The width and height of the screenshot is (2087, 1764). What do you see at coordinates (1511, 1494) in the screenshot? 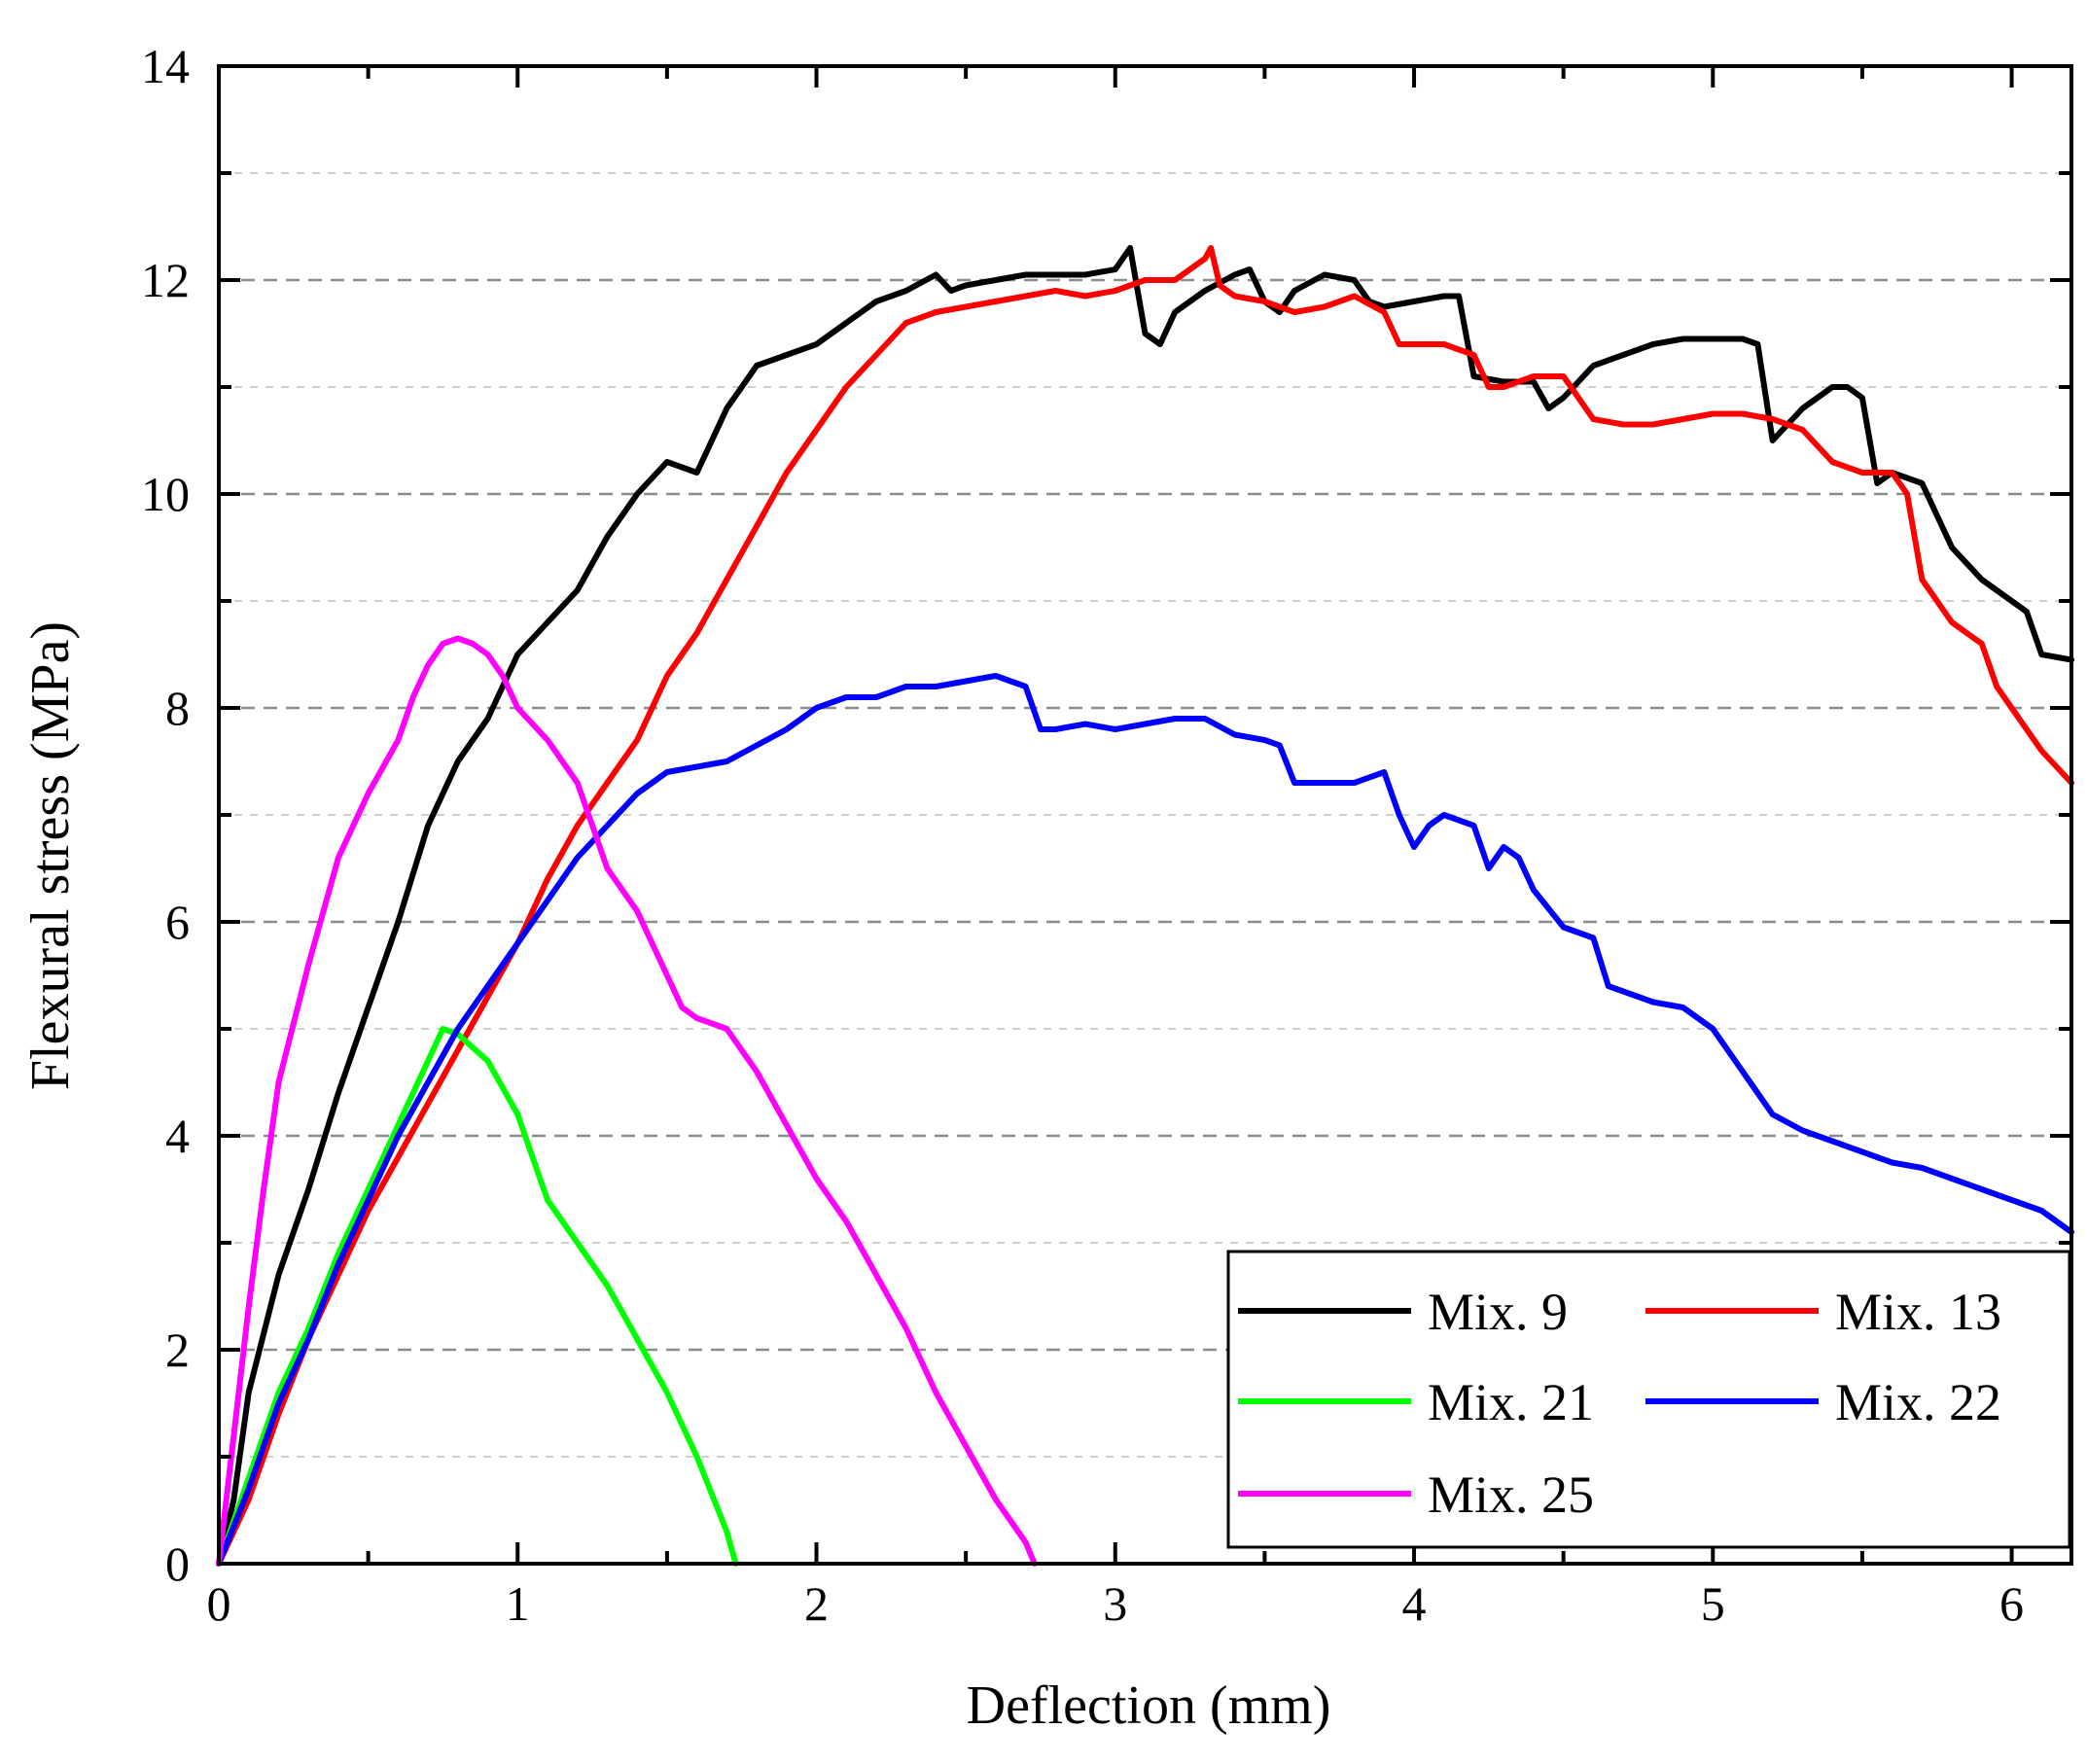
I see `legend-label-mix-25: Mix. 25` at bounding box center [1511, 1494].